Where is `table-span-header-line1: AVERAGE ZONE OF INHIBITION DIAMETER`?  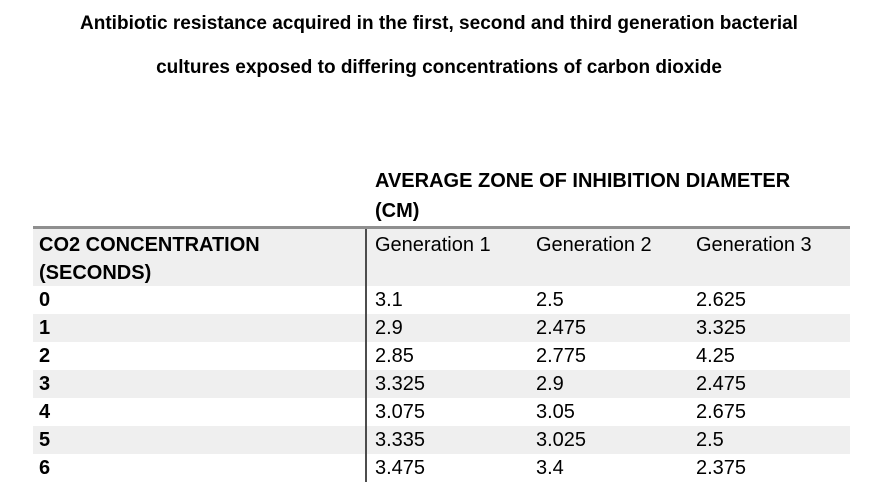 table-span-header-line1: AVERAGE ZONE OF INHIBITION DIAMETER is located at coordinates (583, 181).